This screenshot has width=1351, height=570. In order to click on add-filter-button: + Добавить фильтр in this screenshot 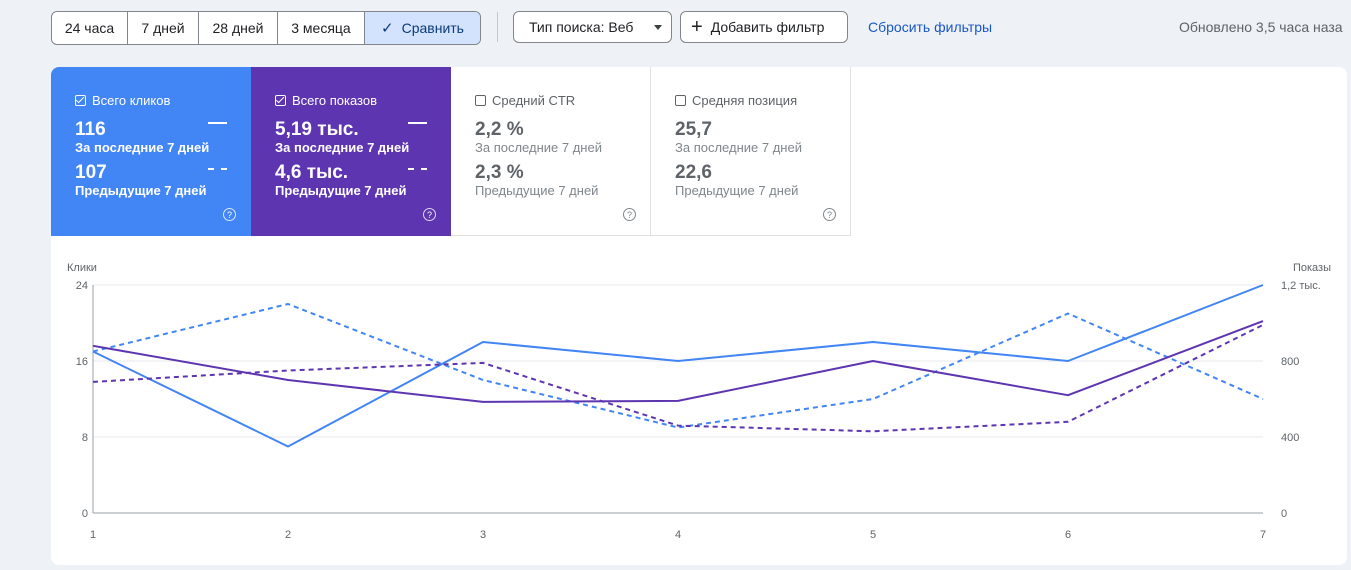, I will do `click(764, 27)`.